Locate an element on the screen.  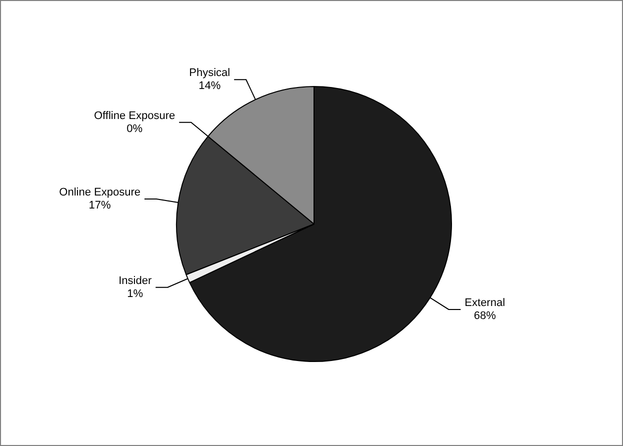
slice-label: Online Exposure is located at coordinates (99, 192).